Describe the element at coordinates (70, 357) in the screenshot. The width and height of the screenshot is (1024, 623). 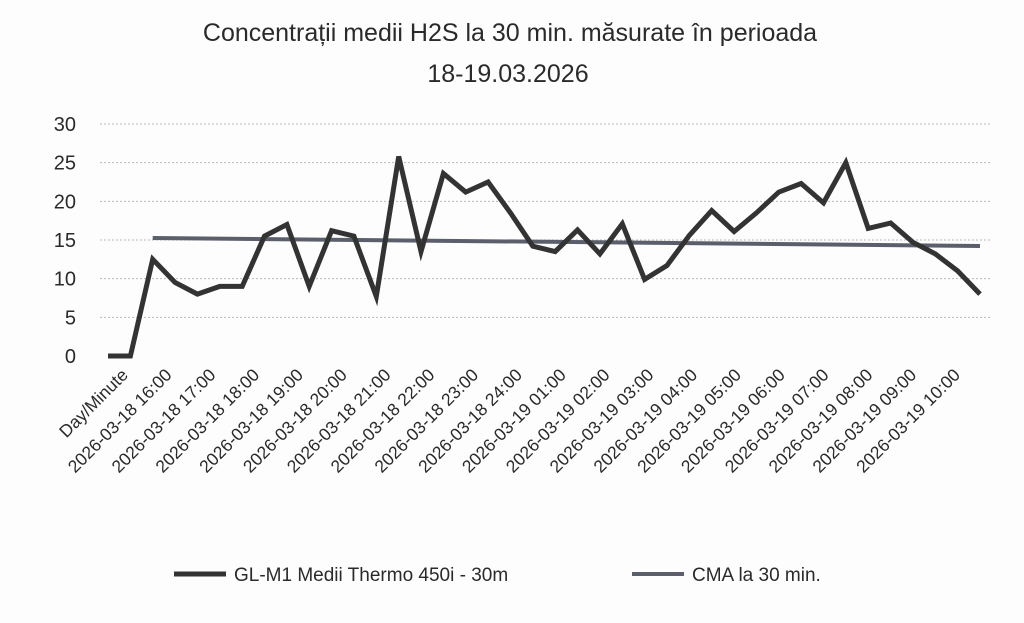
I see `y-tick-label: 0` at that location.